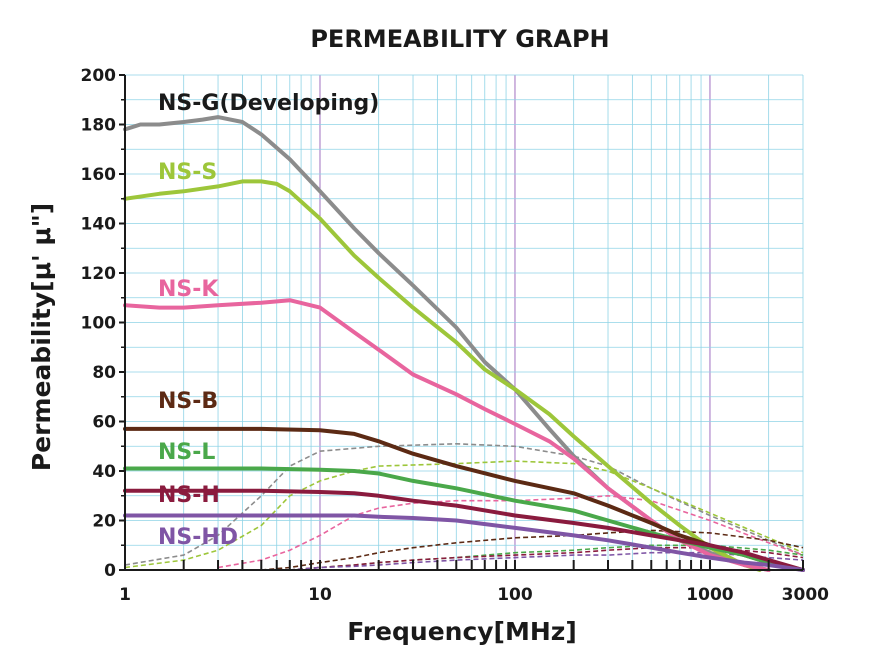  What do you see at coordinates (104, 373) in the screenshot?
I see `y-tick-label: 80` at bounding box center [104, 373].